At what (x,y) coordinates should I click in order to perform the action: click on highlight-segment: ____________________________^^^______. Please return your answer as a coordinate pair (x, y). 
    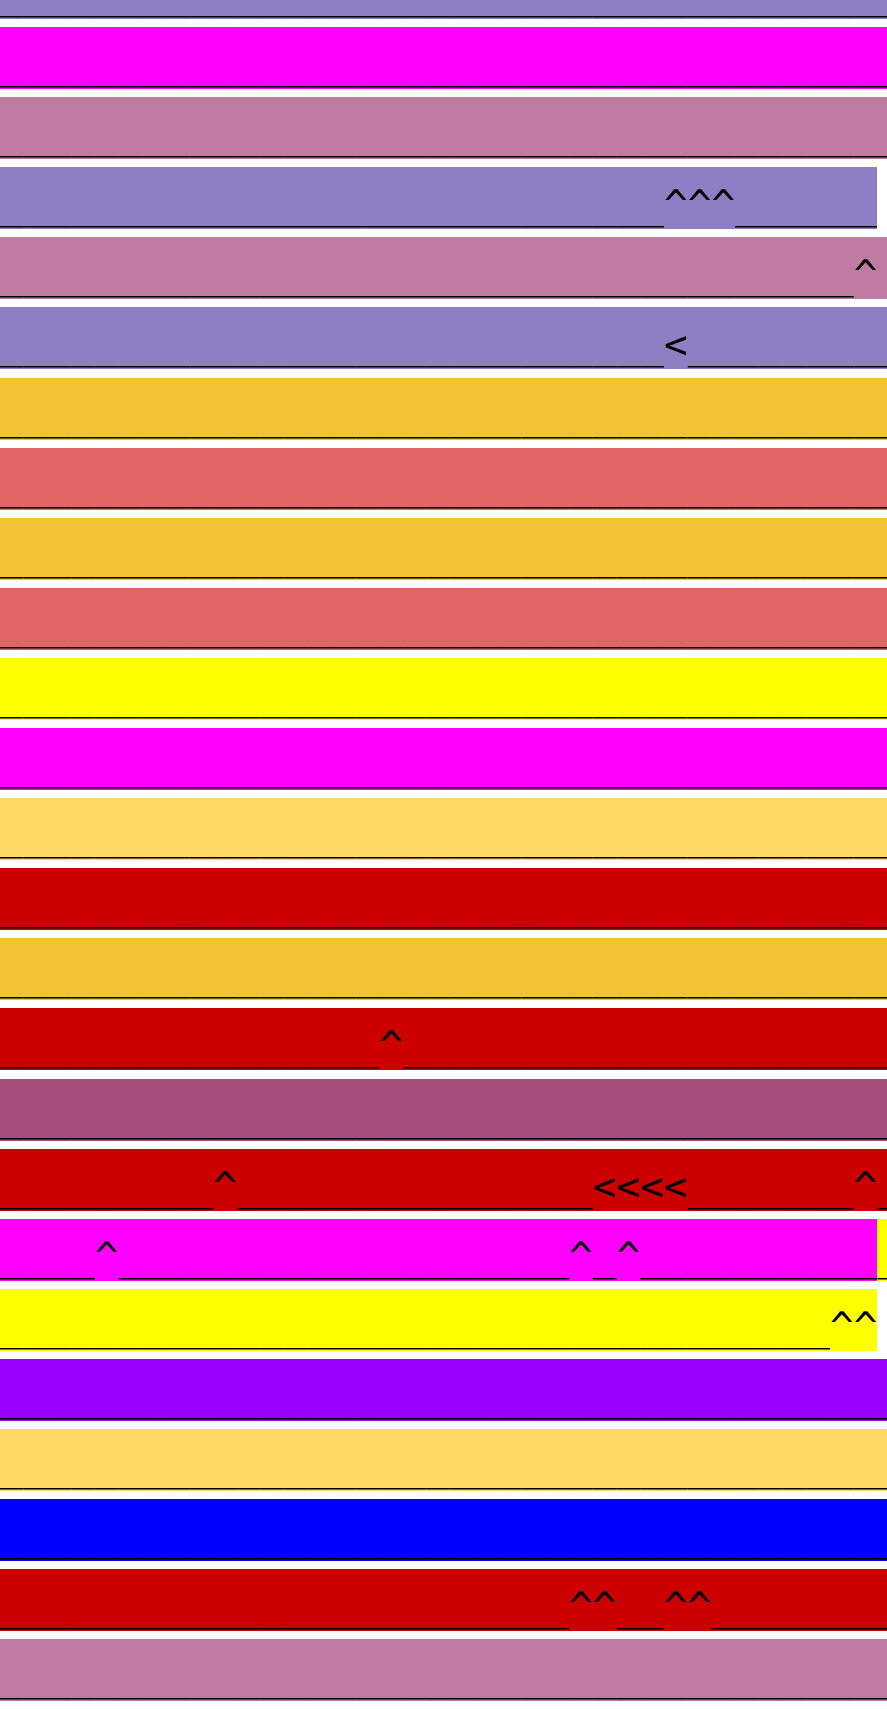
    Looking at the image, I should click on (439, 198).